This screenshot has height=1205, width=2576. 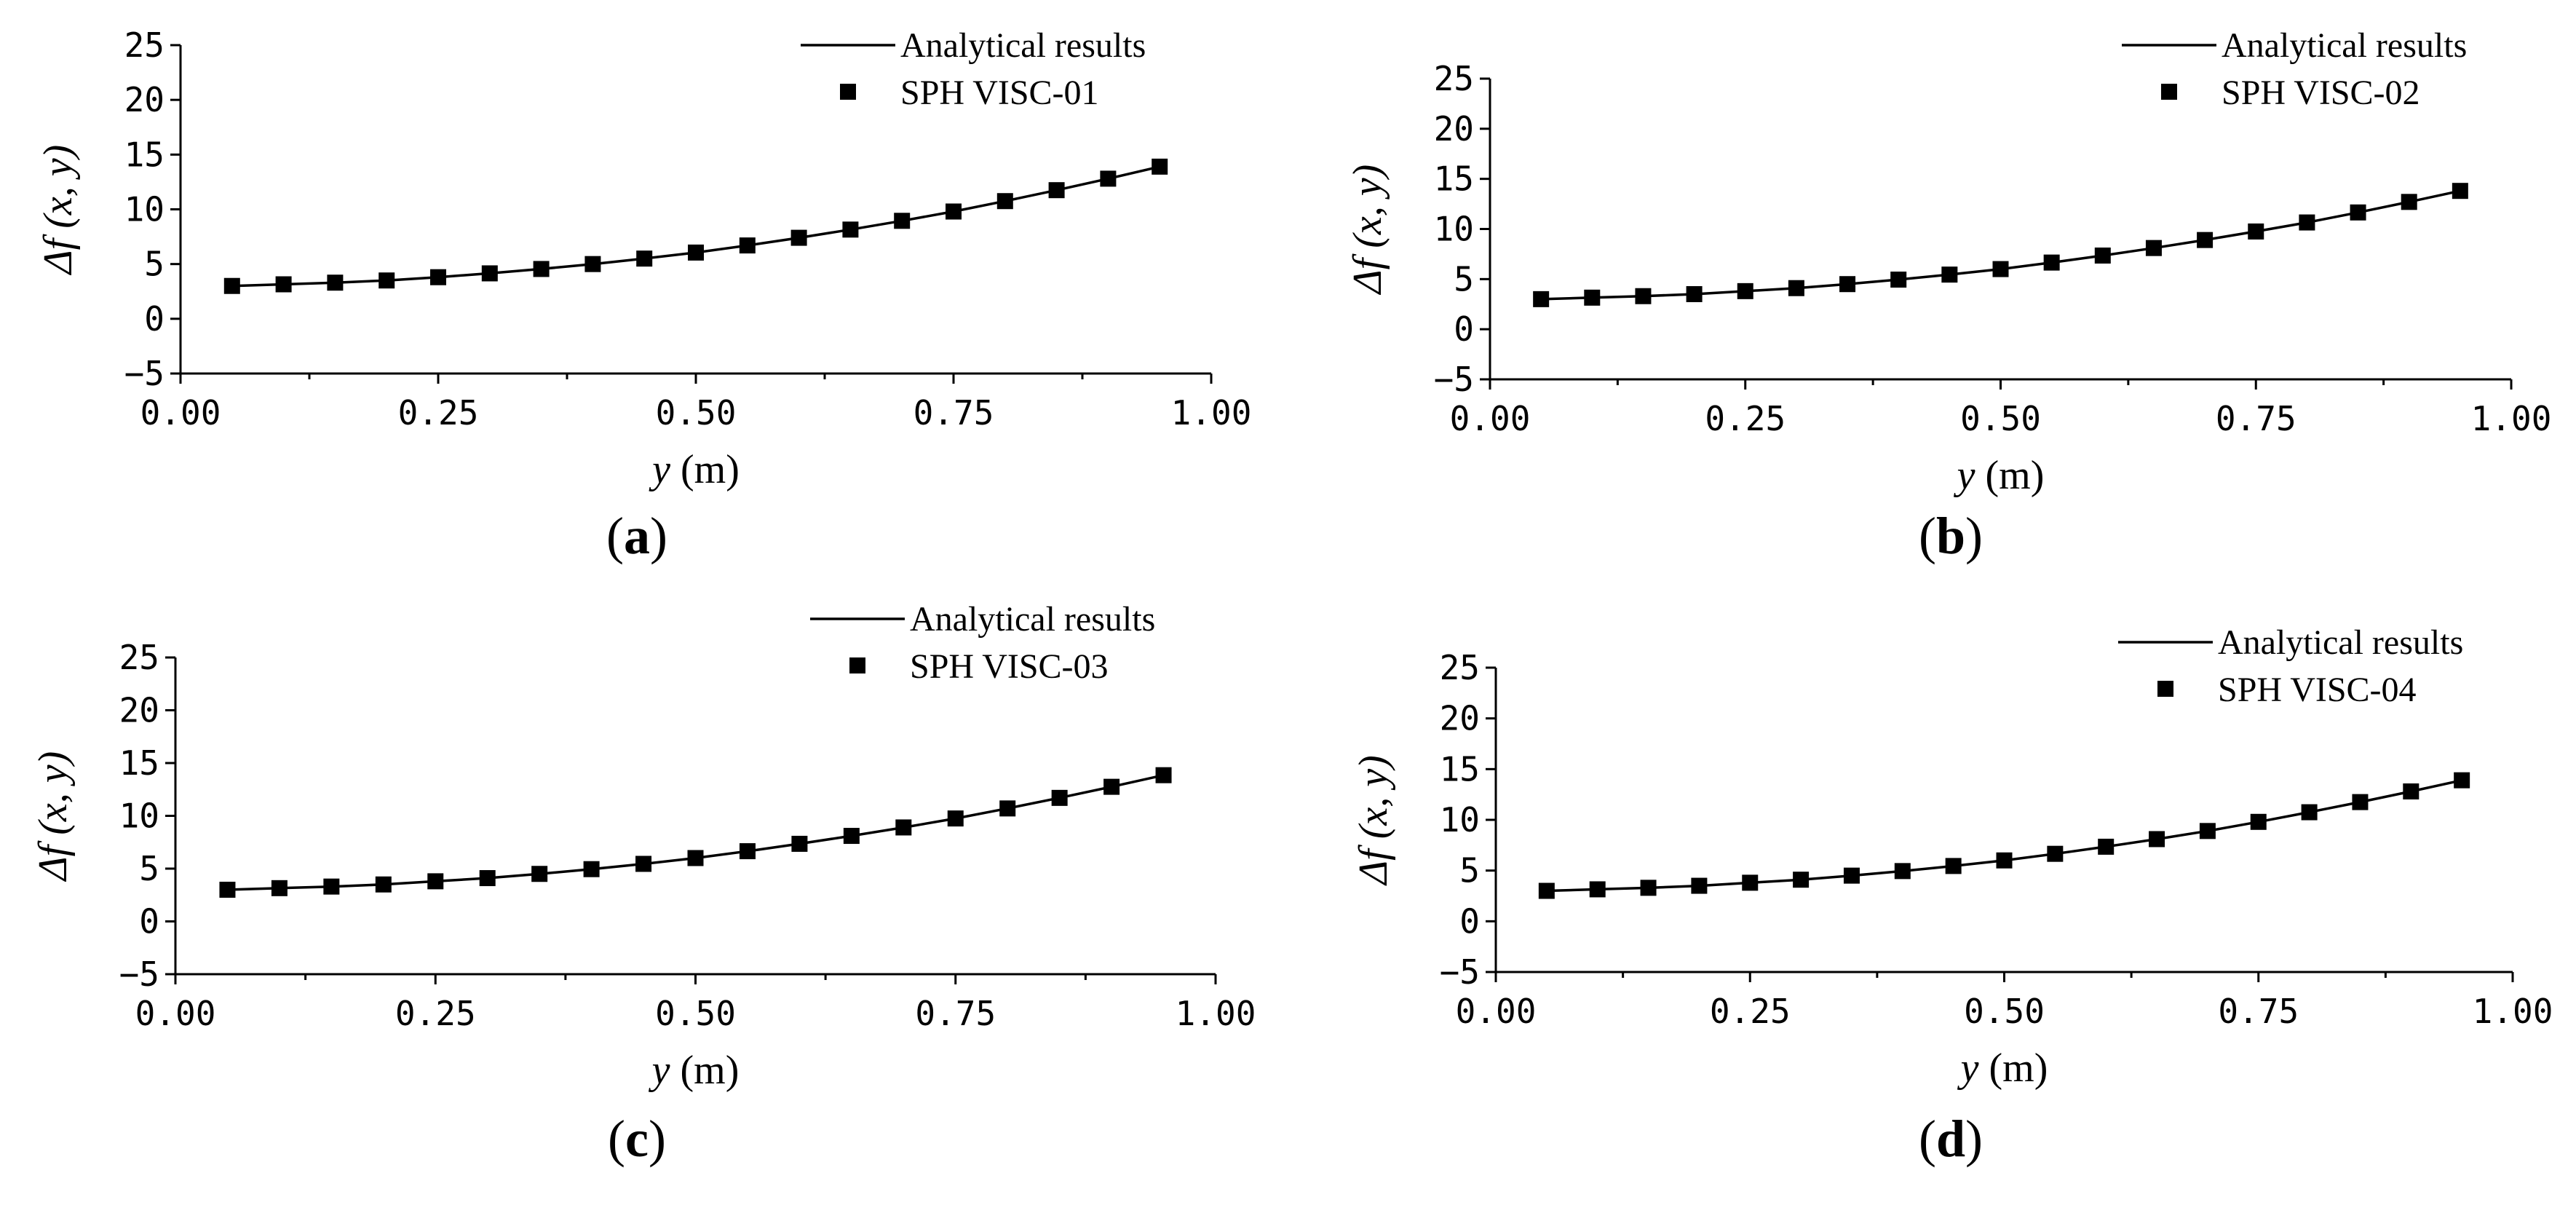 What do you see at coordinates (2258, 1012) in the screenshot?
I see `x-tick-label: 0.75` at bounding box center [2258, 1012].